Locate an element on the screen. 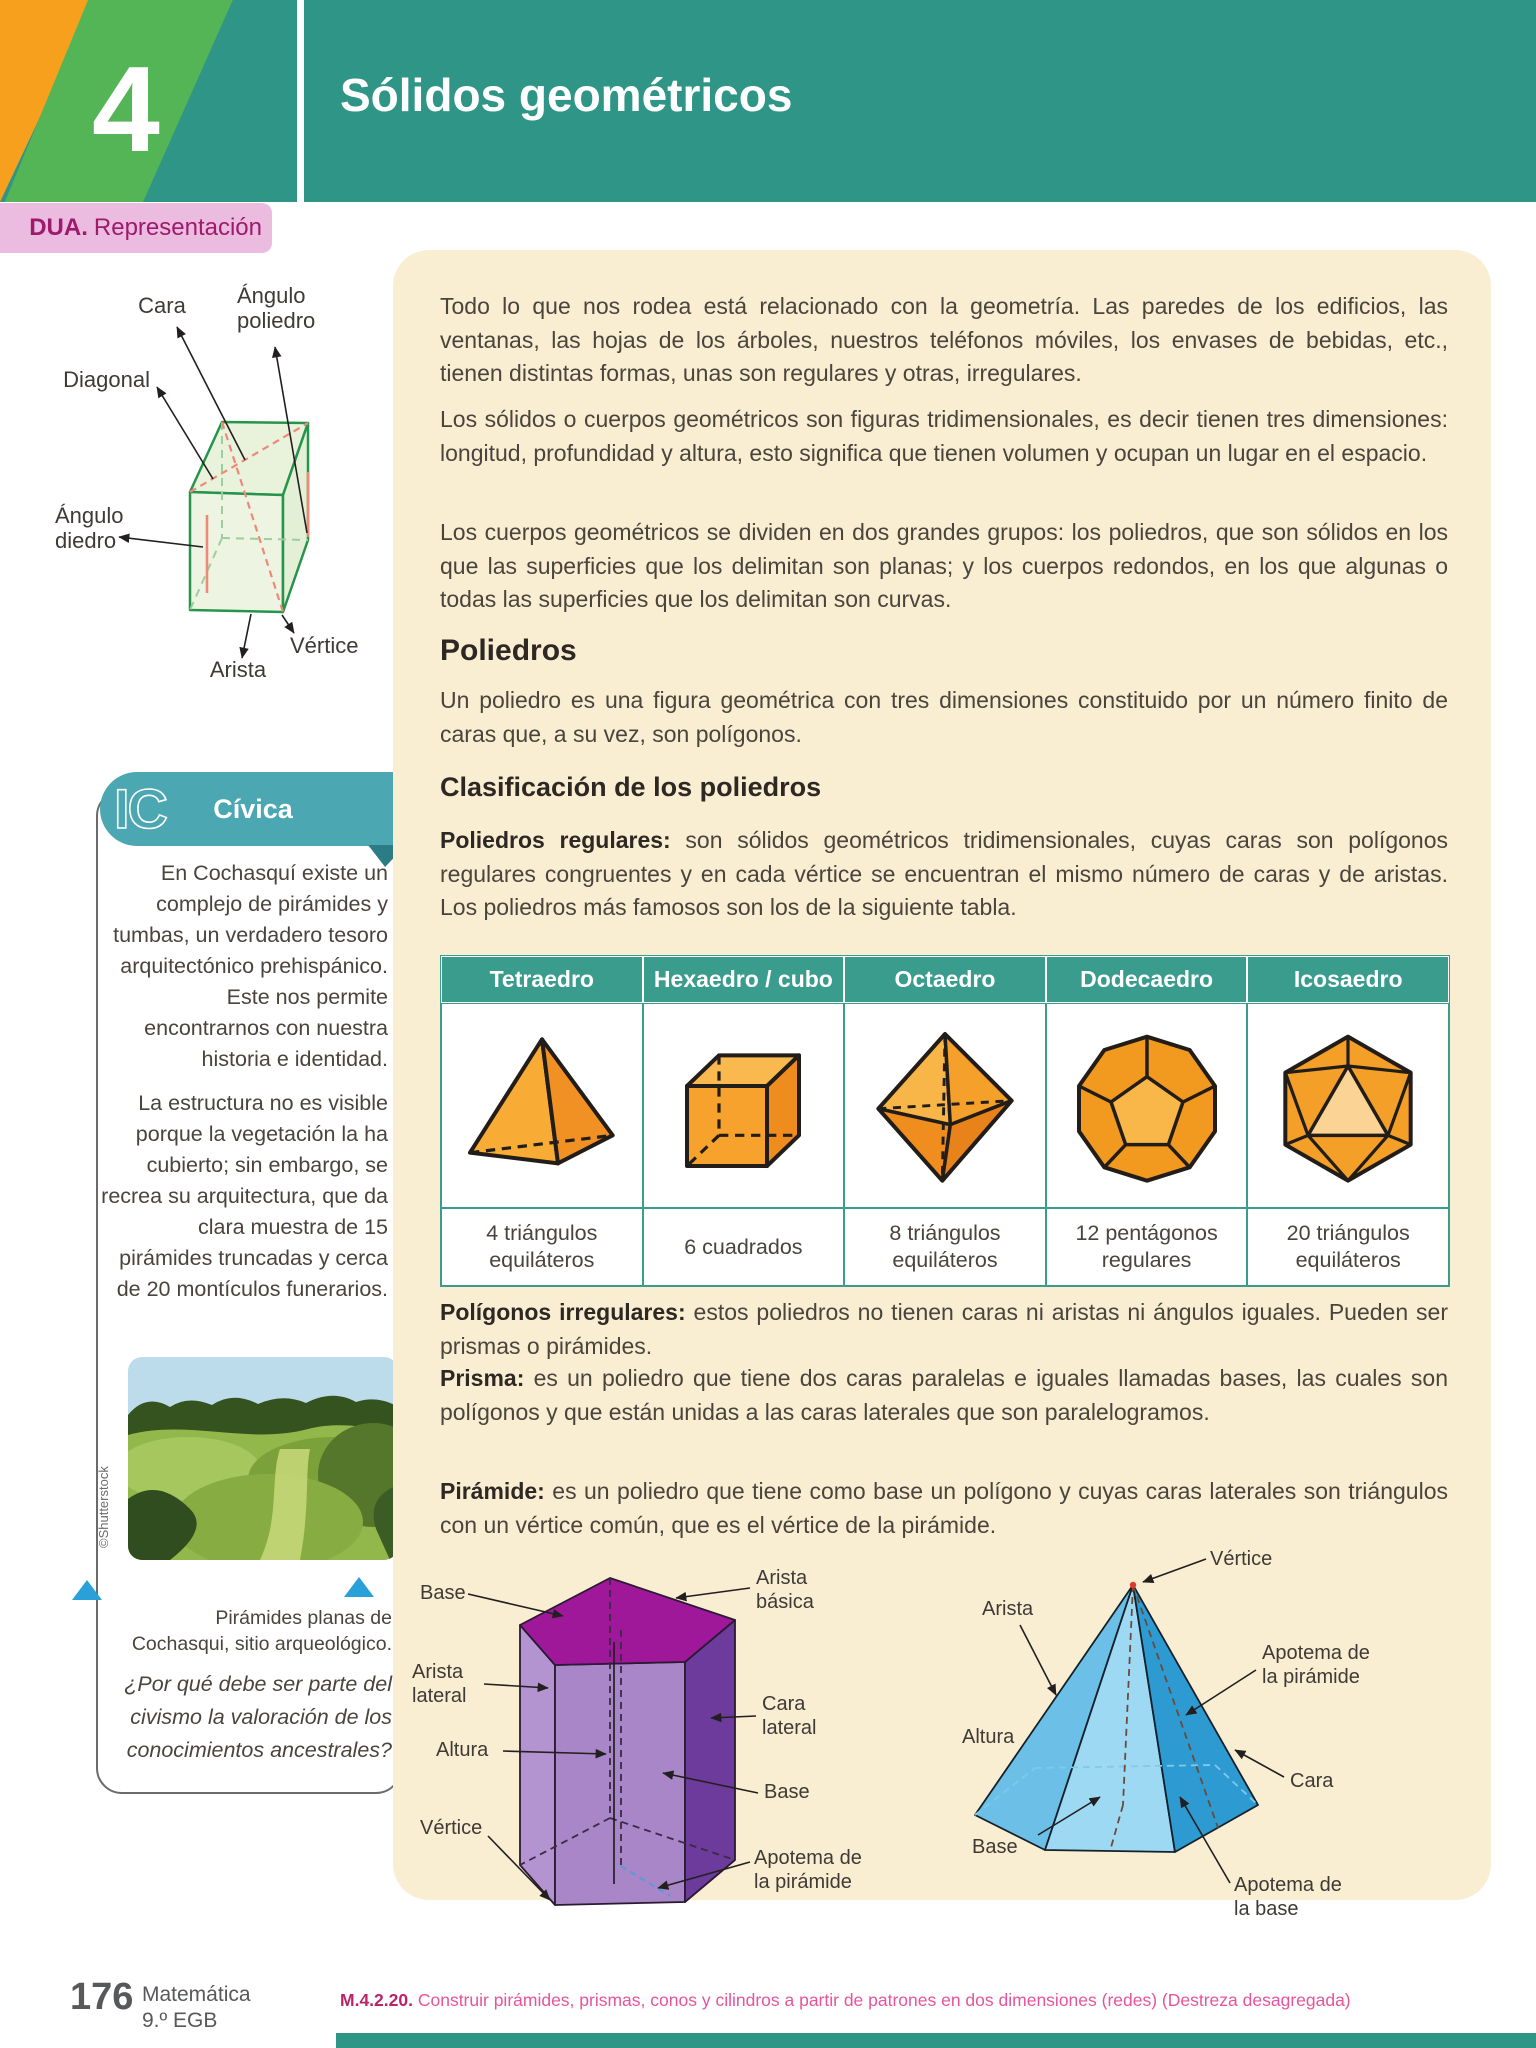 The image size is (1536, 2048). standard-code: M.4.2.20. is located at coordinates (376, 2000).